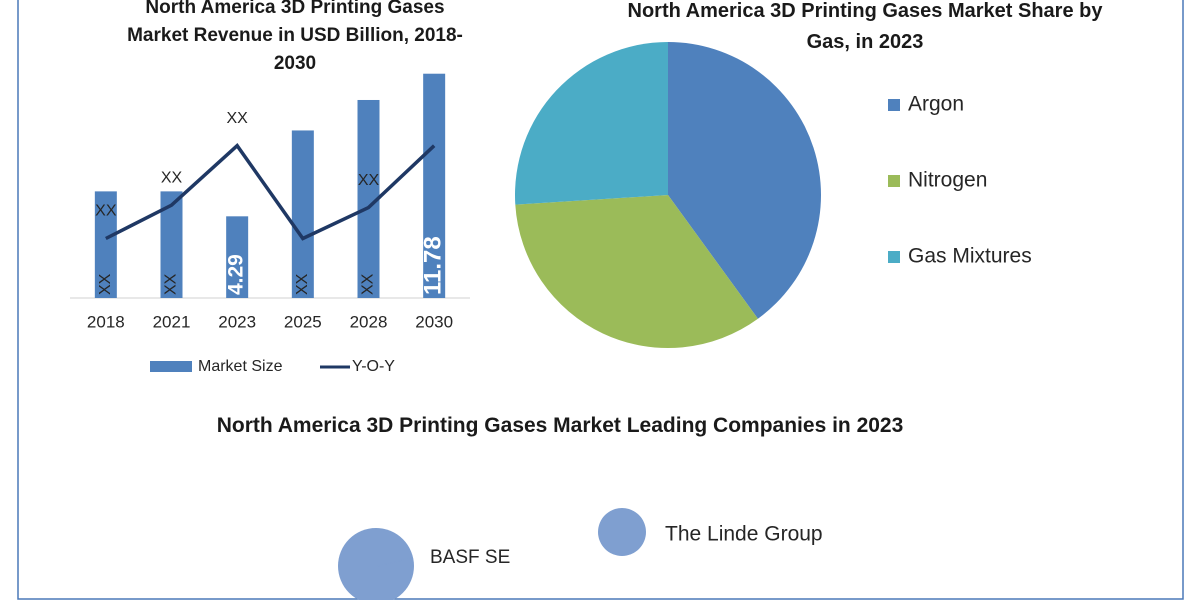 This screenshot has height=600, width=1200. Describe the element at coordinates (236, 274) in the screenshot. I see `data-label: 4.29` at that location.